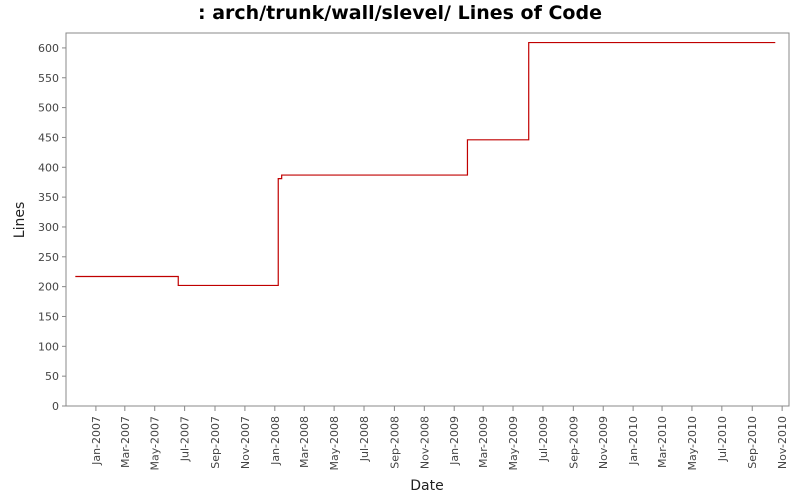  I want to click on y-tick-label: 400, so click(48, 167).